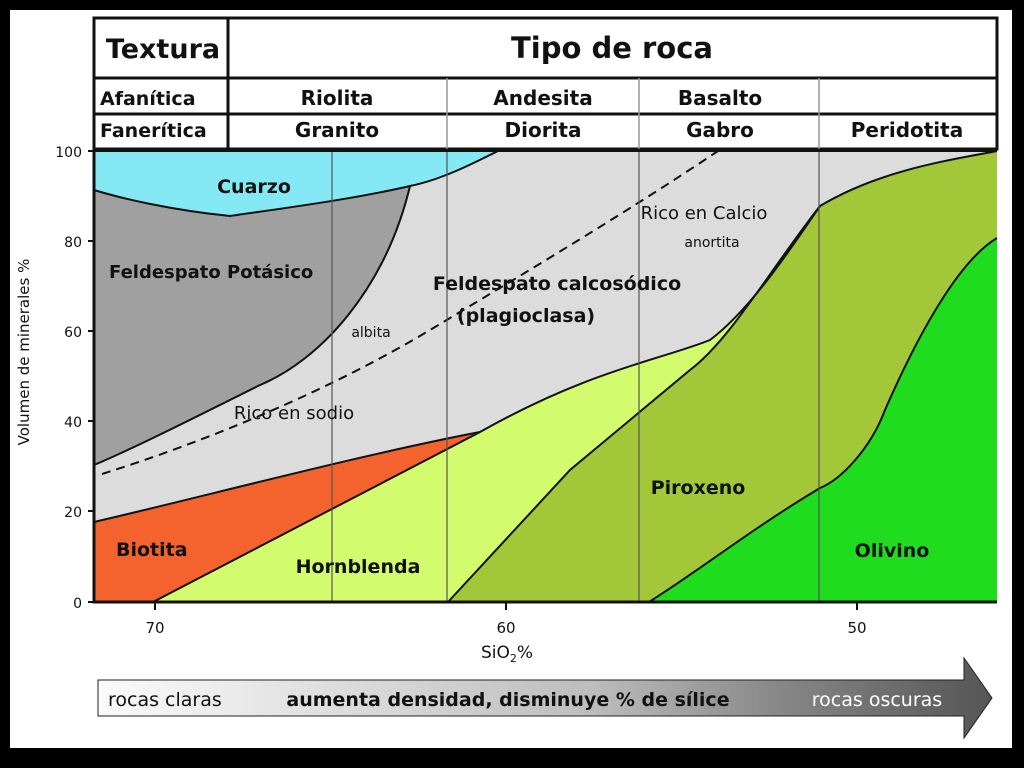  I want to click on rock-riolita: Riolita, so click(337, 98).